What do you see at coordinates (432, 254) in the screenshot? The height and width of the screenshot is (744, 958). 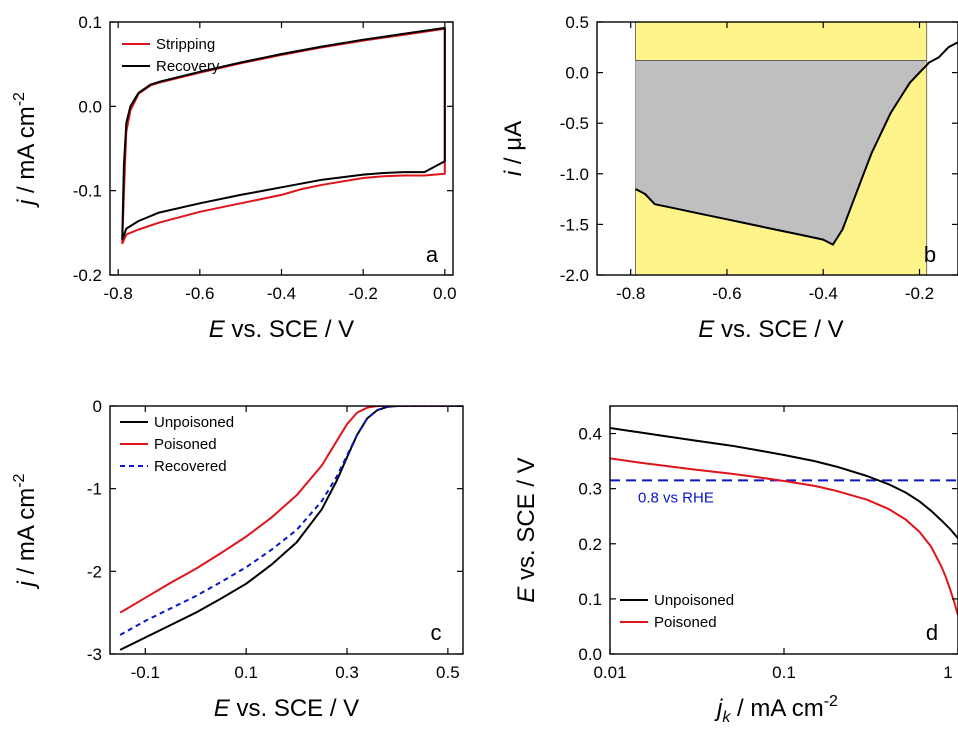 I see `panel-letter-a: a` at bounding box center [432, 254].